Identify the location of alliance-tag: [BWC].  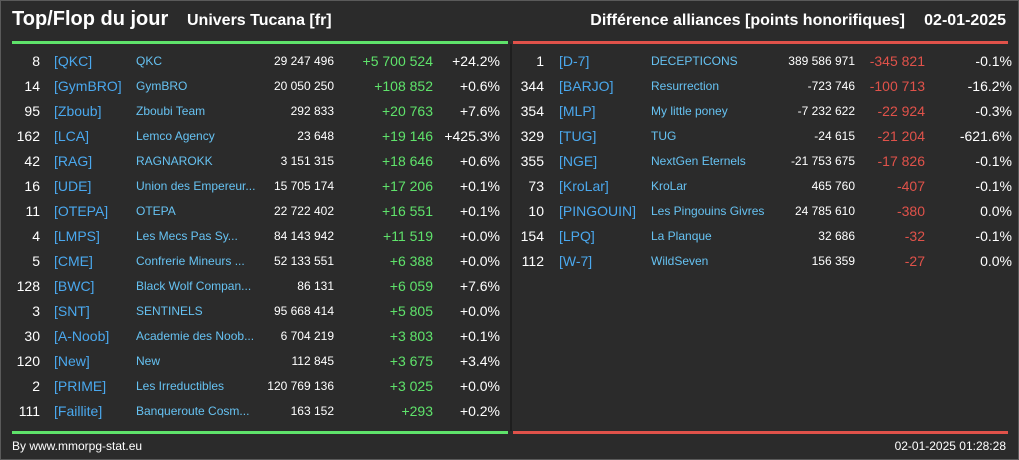
(74, 286).